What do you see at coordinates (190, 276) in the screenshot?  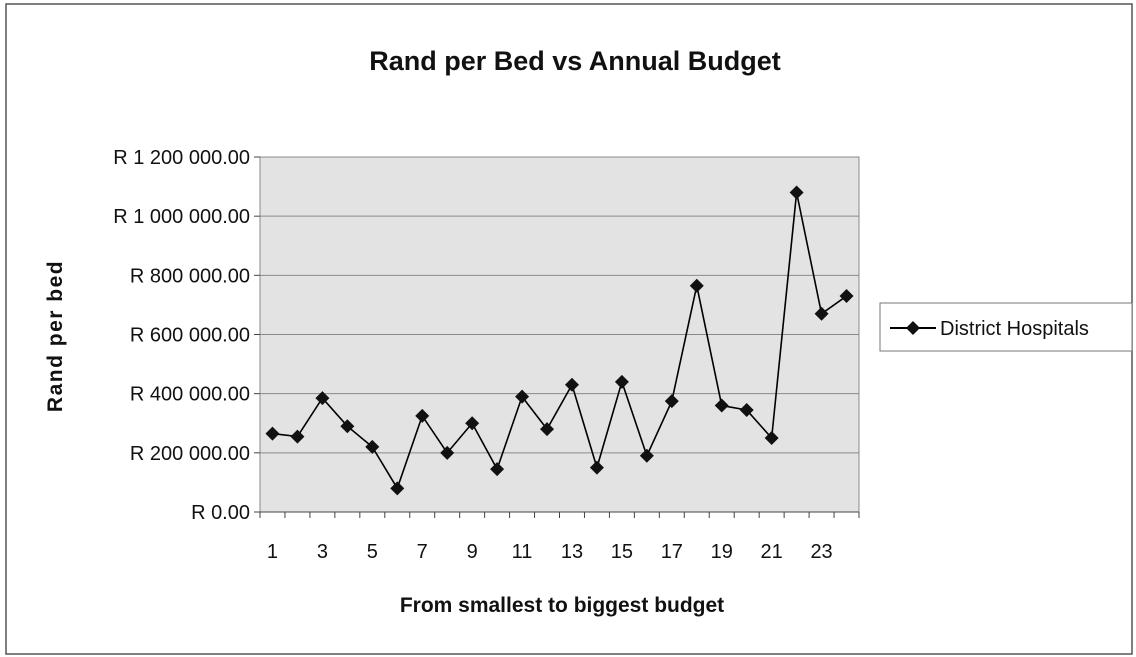 I see `y-tick-label: R 800 000.00` at bounding box center [190, 276].